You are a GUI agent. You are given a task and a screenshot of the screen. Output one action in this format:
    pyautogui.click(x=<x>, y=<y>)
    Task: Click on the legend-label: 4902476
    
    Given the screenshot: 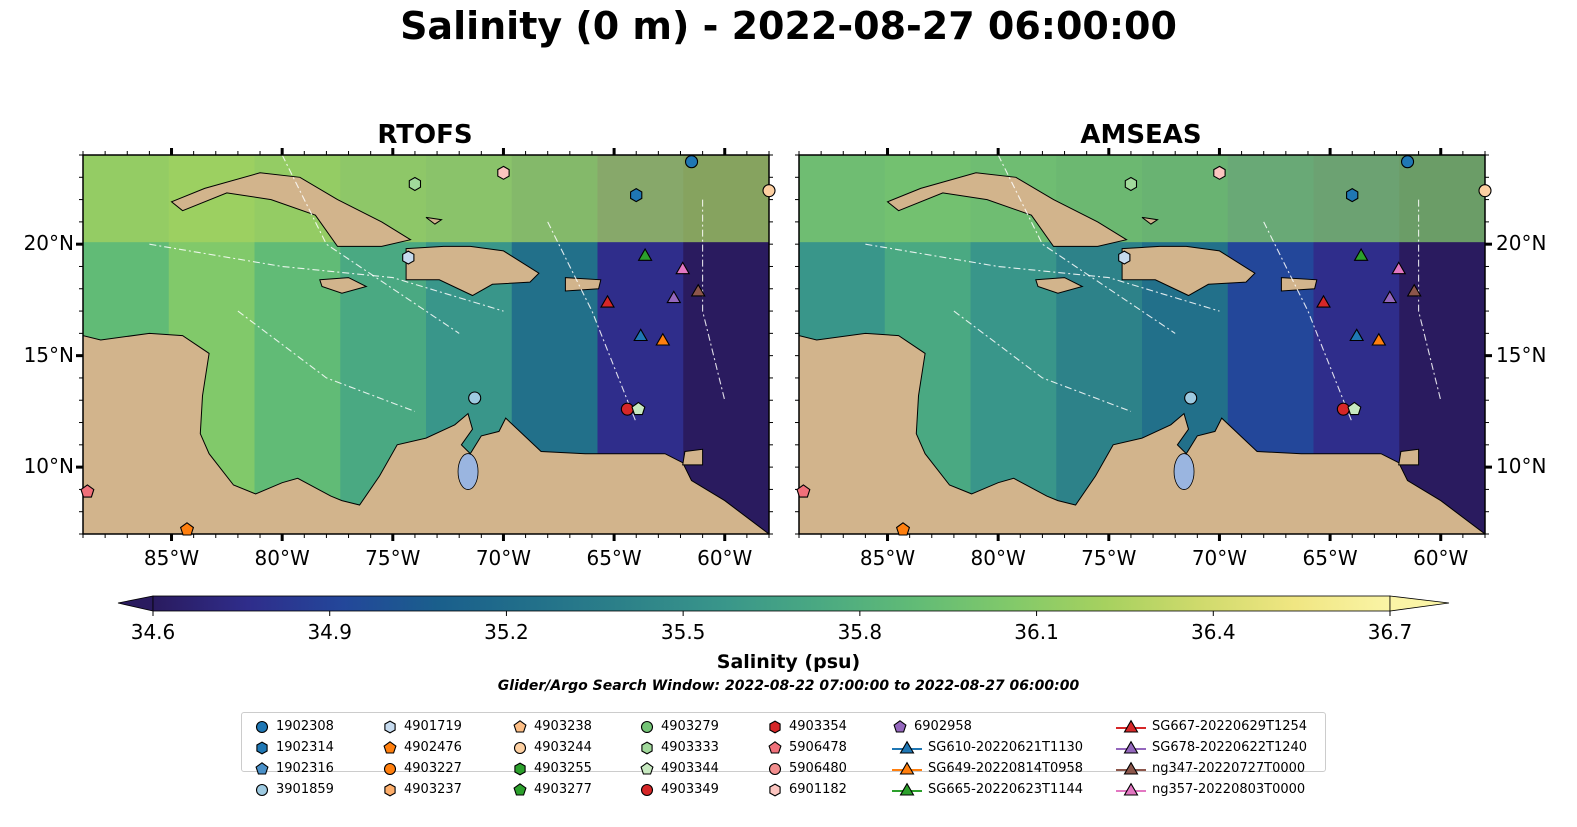 What is the action you would take?
    pyautogui.click(x=433, y=747)
    